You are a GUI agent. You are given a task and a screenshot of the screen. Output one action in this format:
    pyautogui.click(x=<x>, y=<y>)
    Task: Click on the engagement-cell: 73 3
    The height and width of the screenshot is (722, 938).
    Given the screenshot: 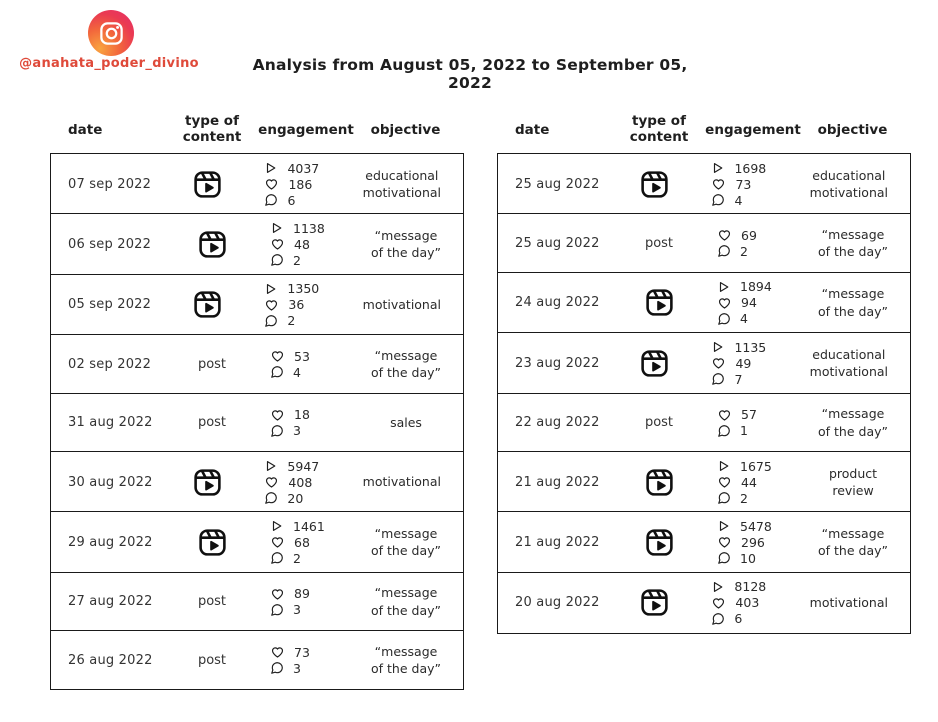 What is the action you would take?
    pyautogui.click(x=306, y=660)
    